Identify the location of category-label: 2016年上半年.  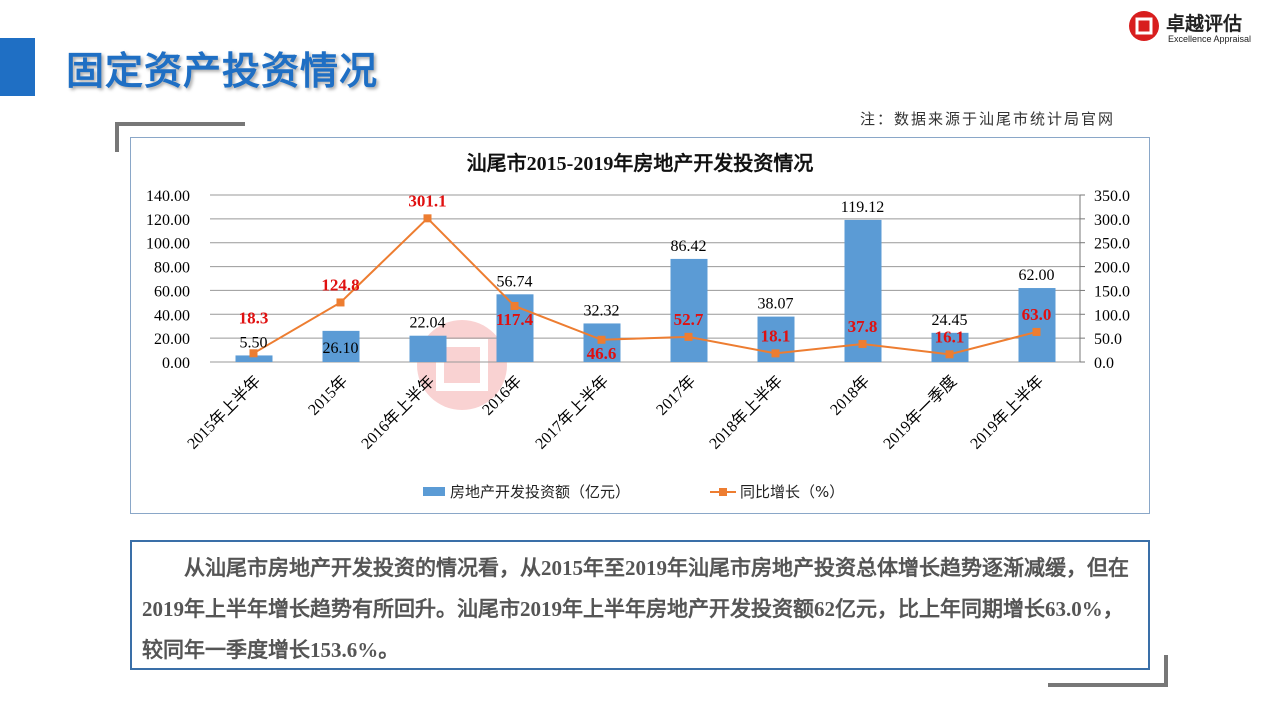
(398, 412).